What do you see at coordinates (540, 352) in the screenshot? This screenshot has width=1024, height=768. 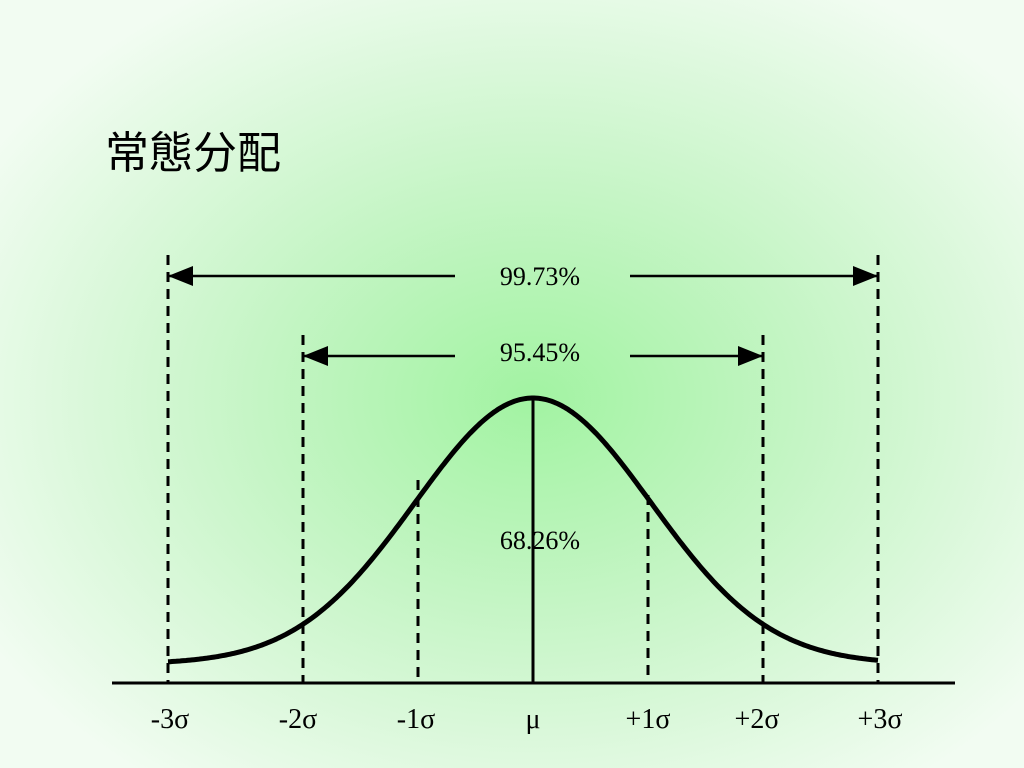 I see `range-label: 95.45%` at bounding box center [540, 352].